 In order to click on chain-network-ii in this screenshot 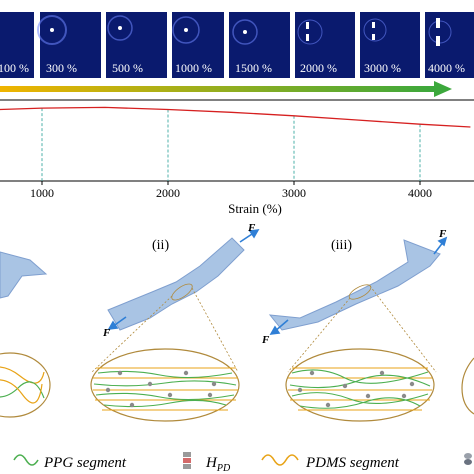, I will do `click(165, 385)`.